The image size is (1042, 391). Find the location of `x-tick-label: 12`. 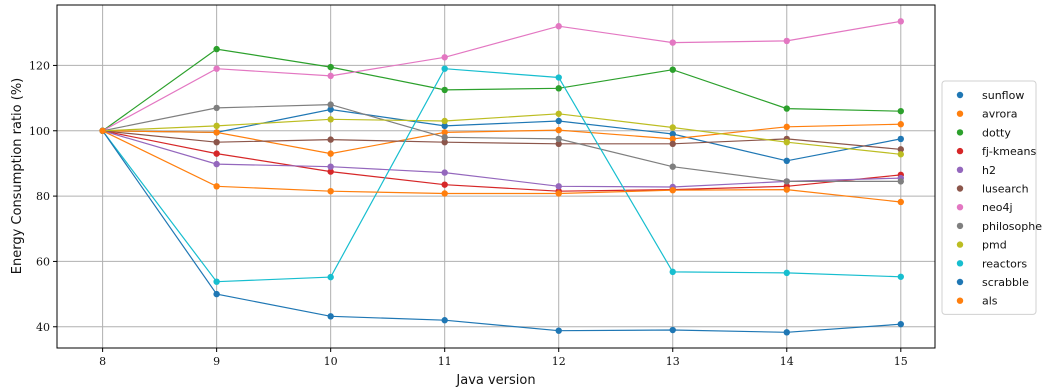

x-tick-label: 12 is located at coordinates (559, 361).